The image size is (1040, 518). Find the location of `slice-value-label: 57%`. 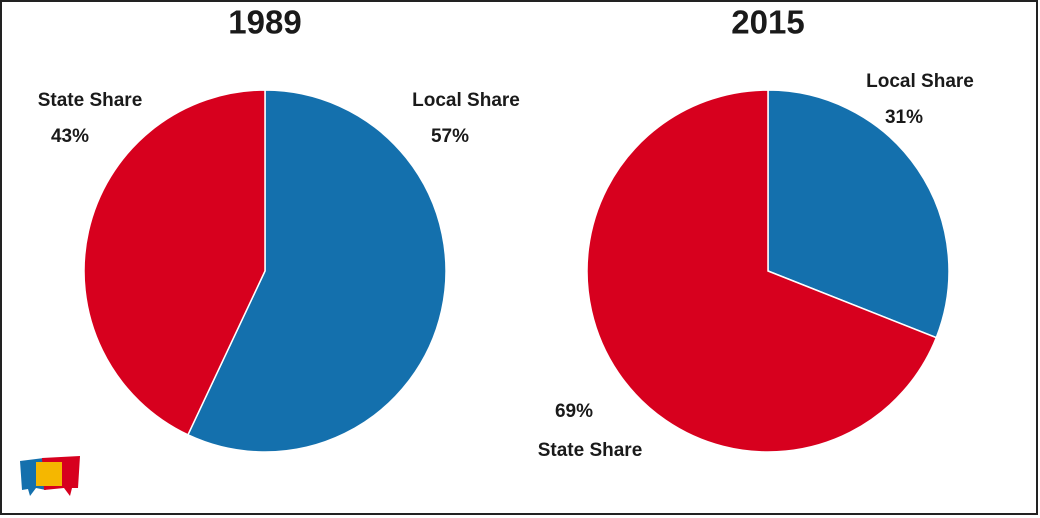

slice-value-label: 57% is located at coordinates (450, 136).